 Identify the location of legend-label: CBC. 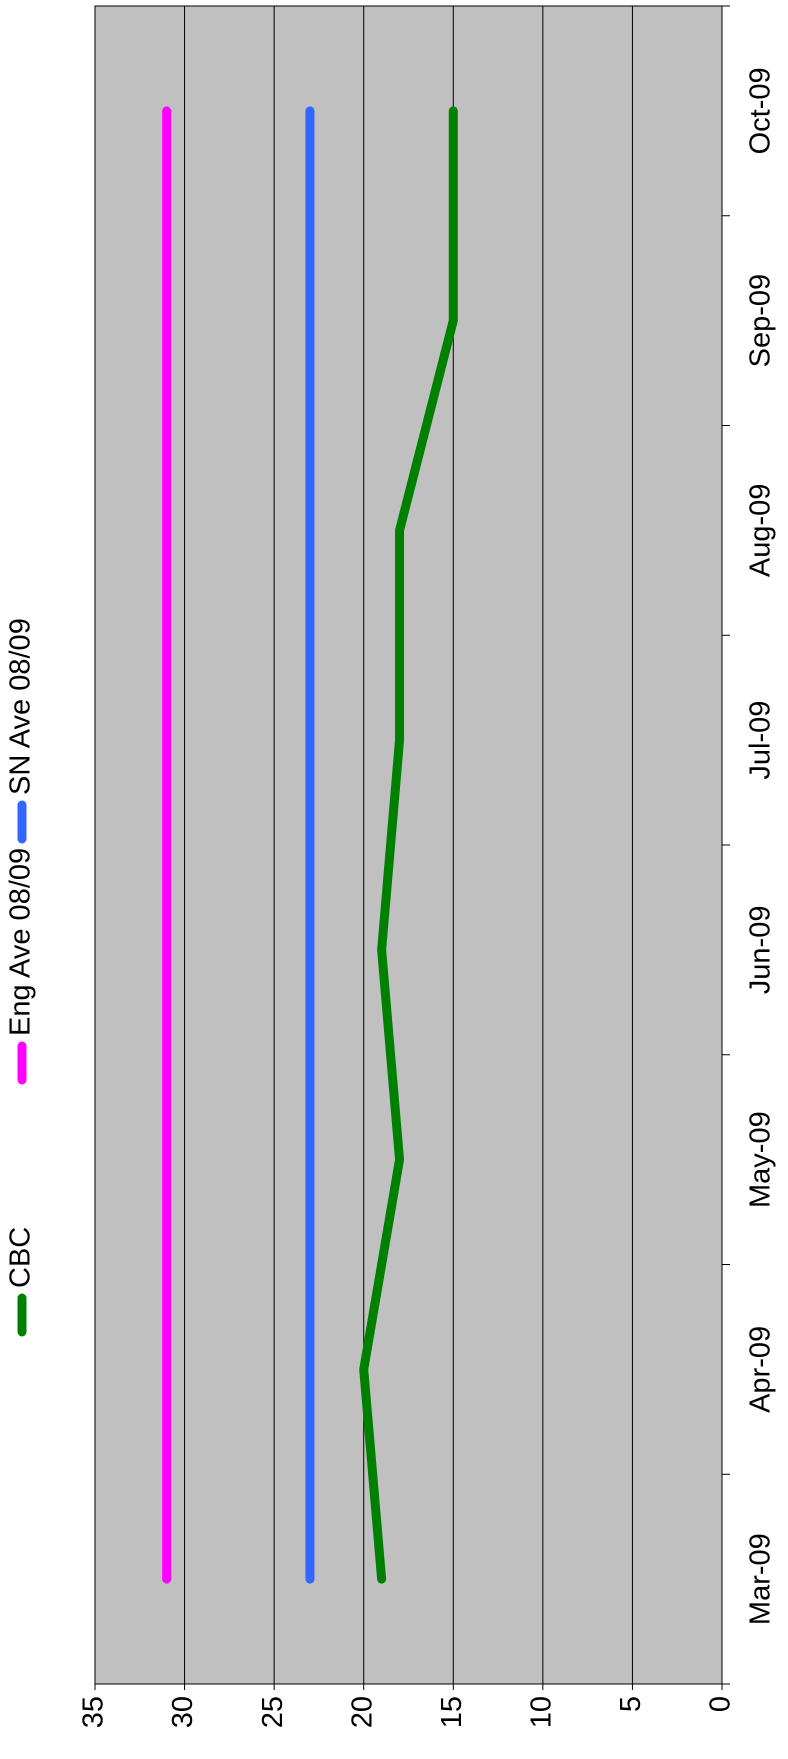
(21, 1257).